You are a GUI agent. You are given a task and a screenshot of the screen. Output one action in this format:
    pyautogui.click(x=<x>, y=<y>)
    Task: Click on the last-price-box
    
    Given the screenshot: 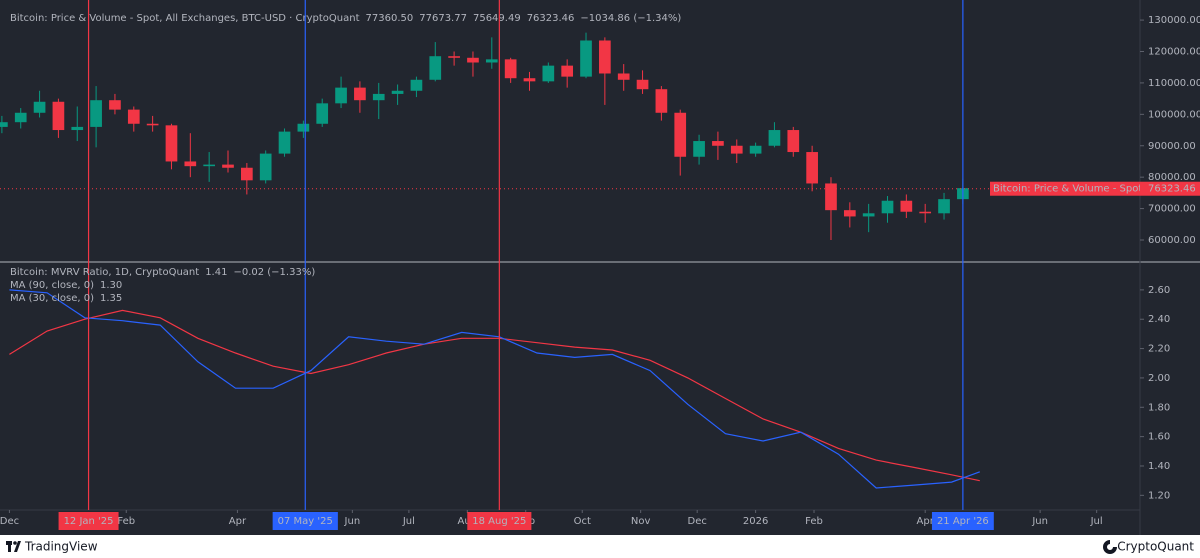 What is the action you would take?
    pyautogui.click(x=1170, y=188)
    